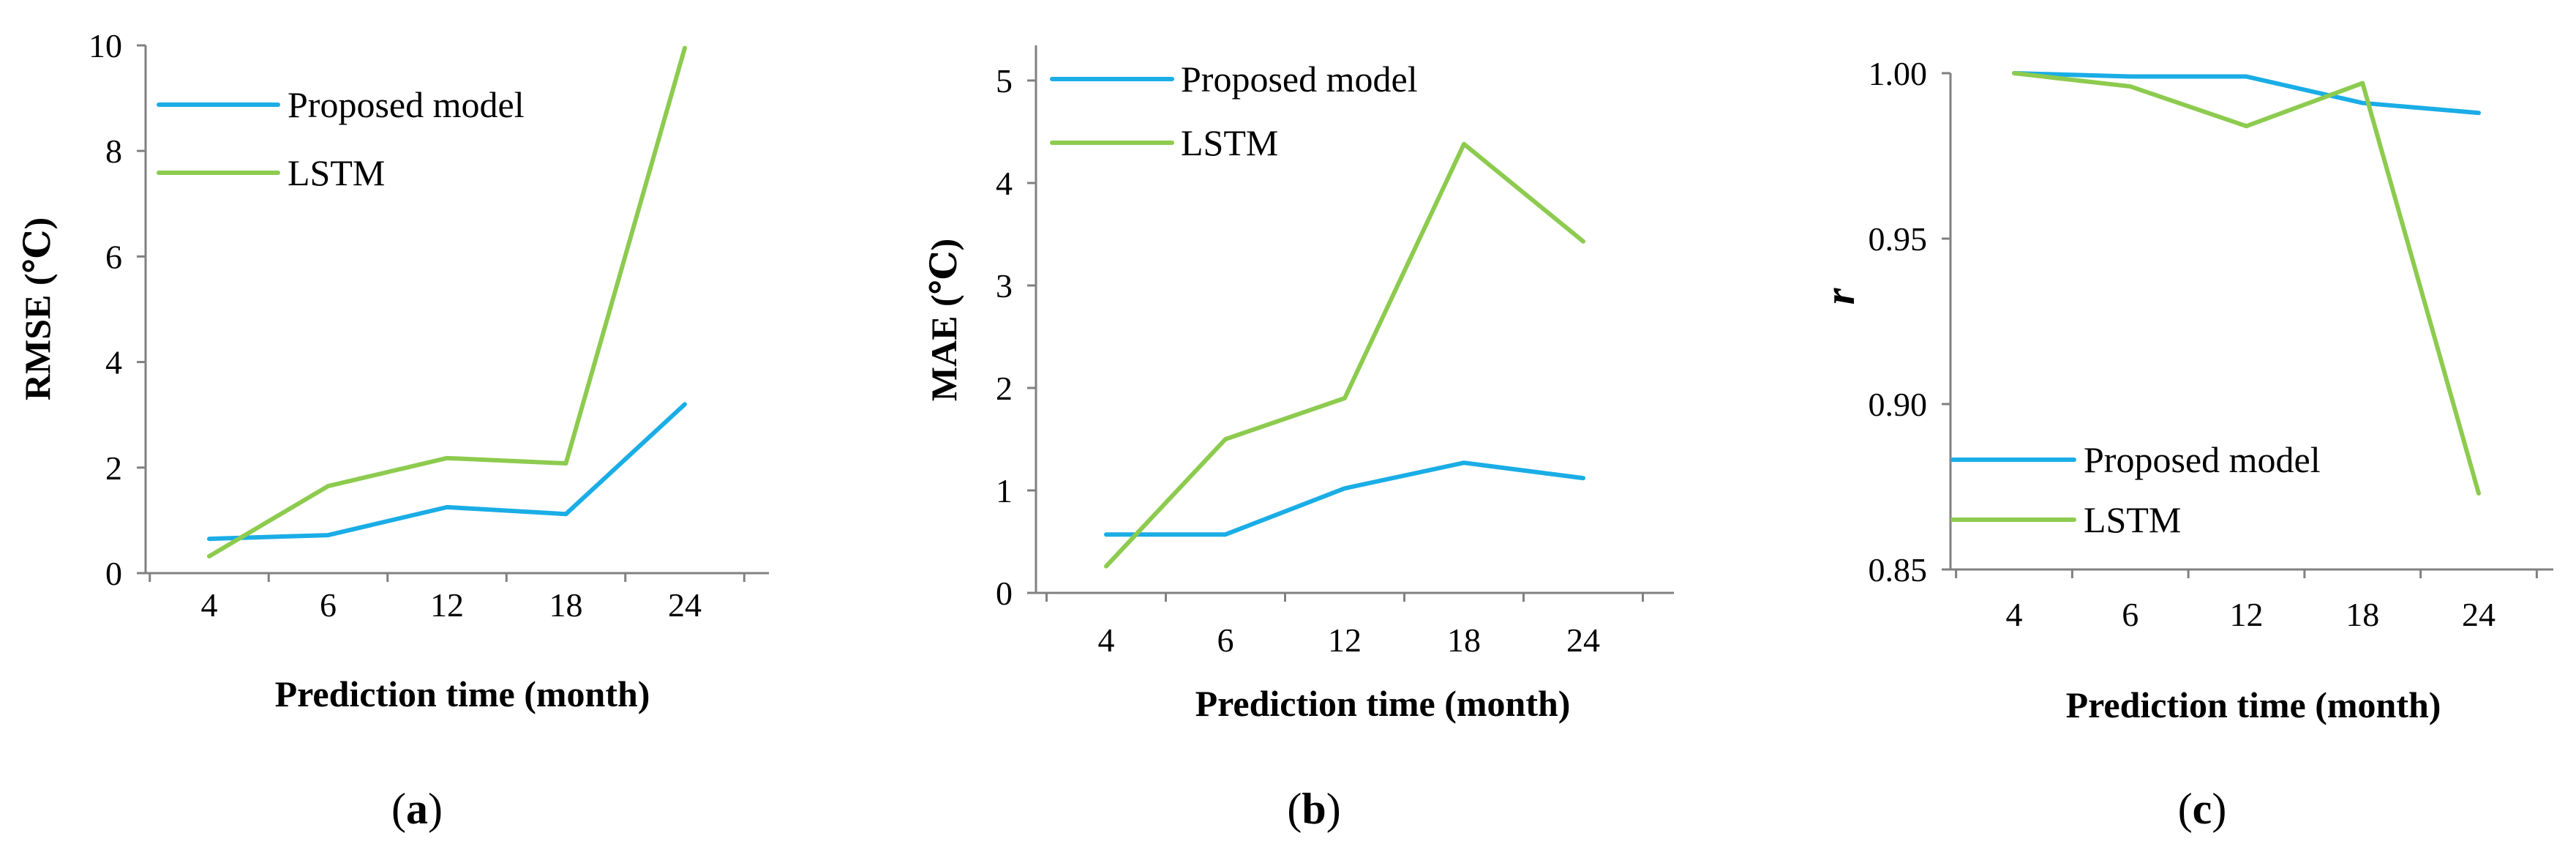 This screenshot has width=2576, height=863. I want to click on panel-a-series, so click(447, 301).